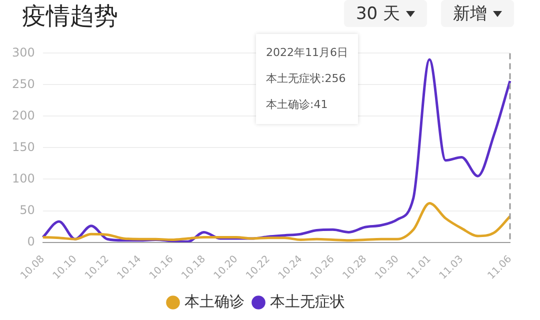 This screenshot has width=540, height=320. I want to click on line-series, so click(277, 222).